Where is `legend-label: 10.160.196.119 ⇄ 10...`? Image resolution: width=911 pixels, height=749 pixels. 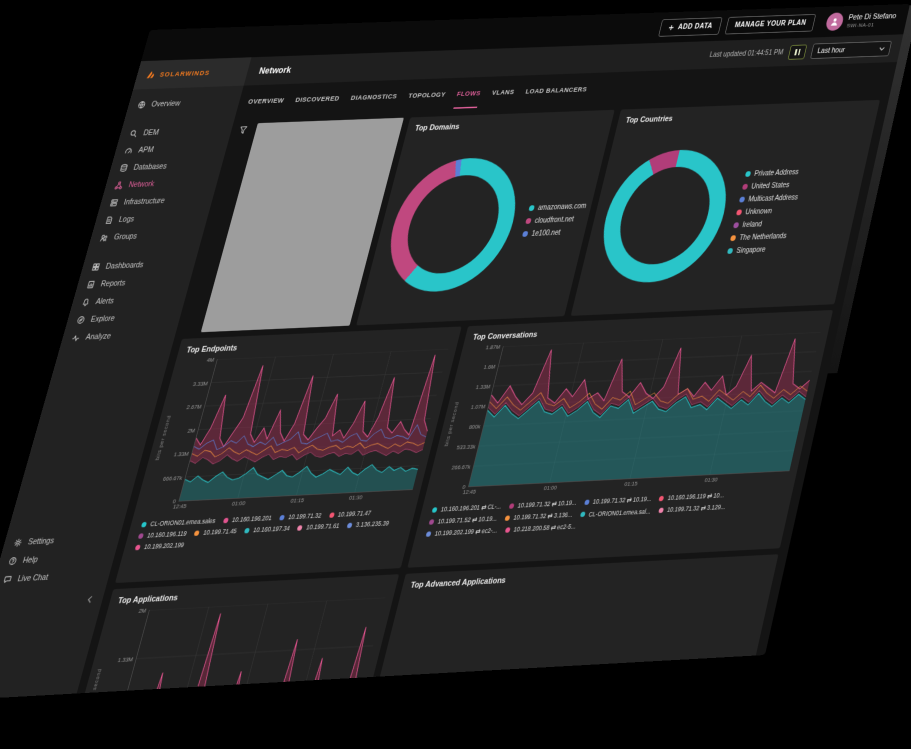
legend-label: 10.160.196.119 ⇄ 10... is located at coordinates (696, 496).